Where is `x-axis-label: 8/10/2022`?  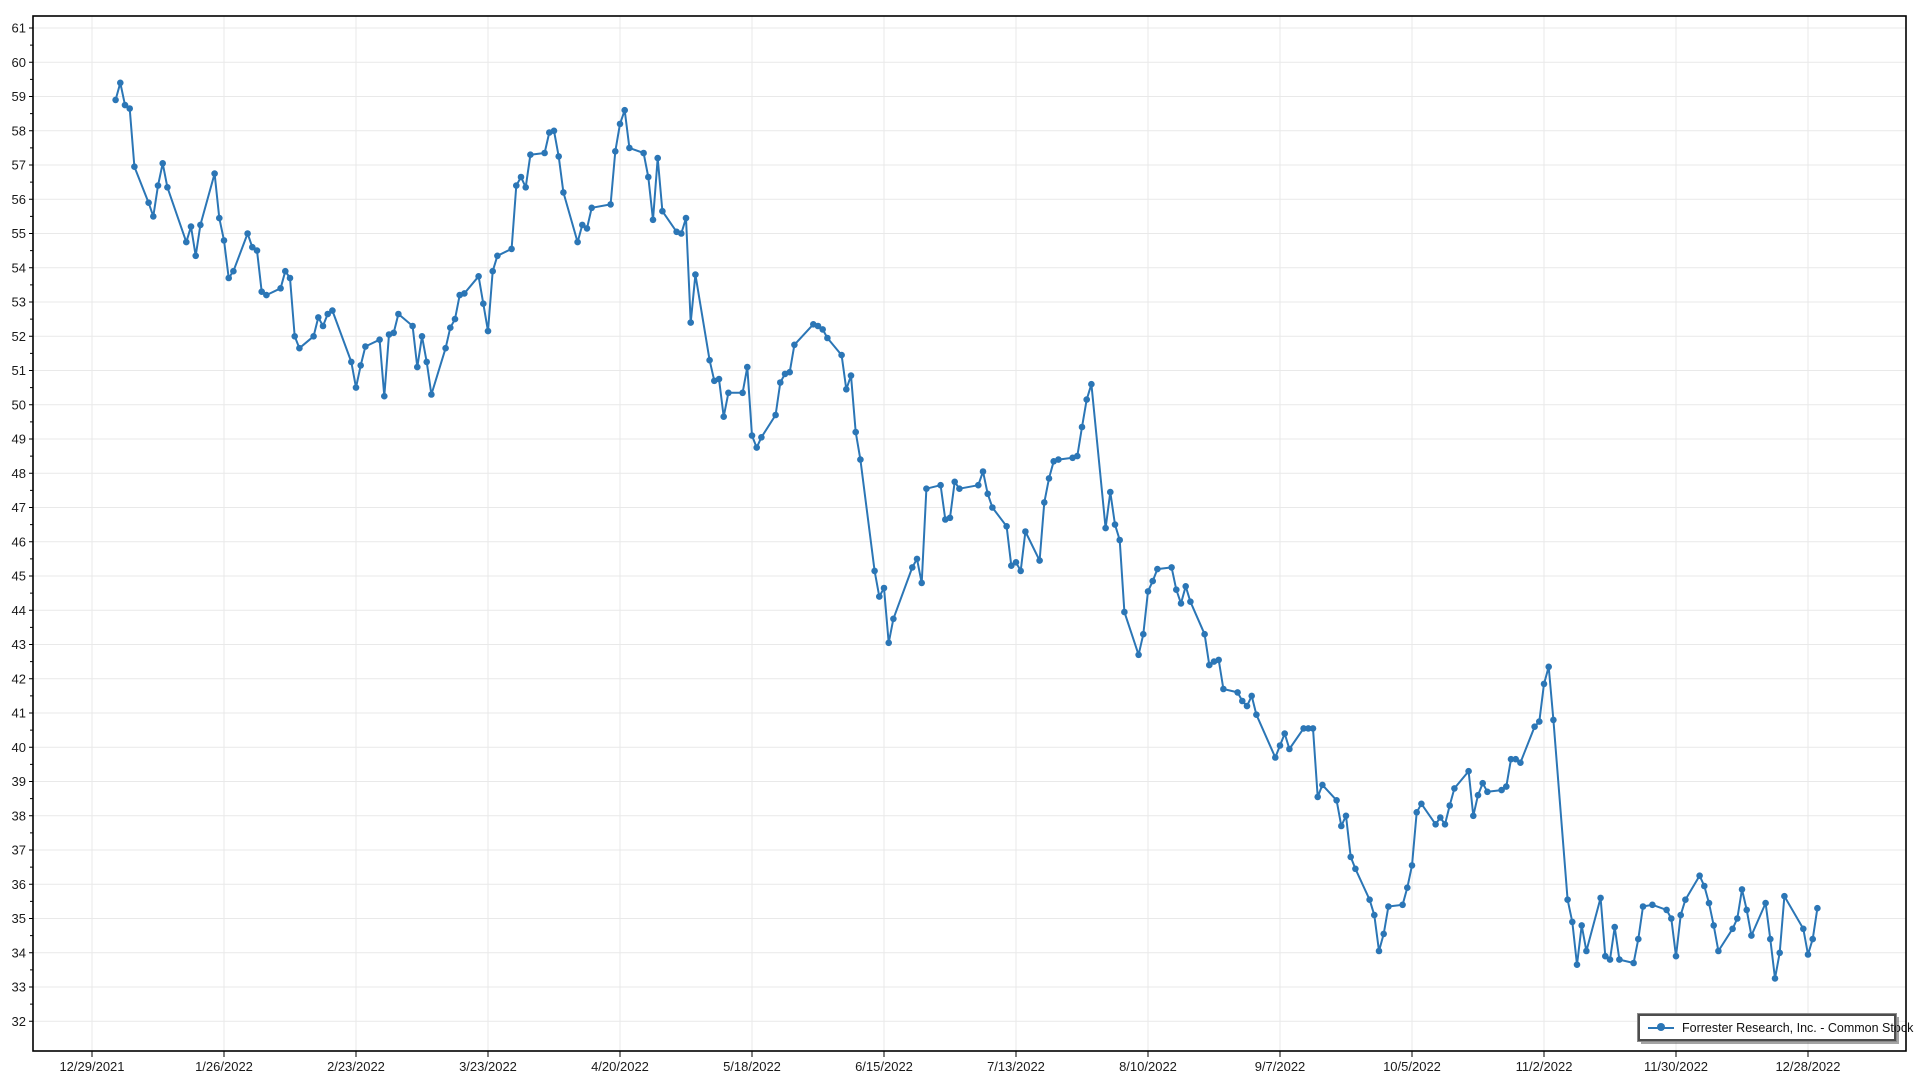 x-axis-label: 8/10/2022 is located at coordinates (1148, 1066).